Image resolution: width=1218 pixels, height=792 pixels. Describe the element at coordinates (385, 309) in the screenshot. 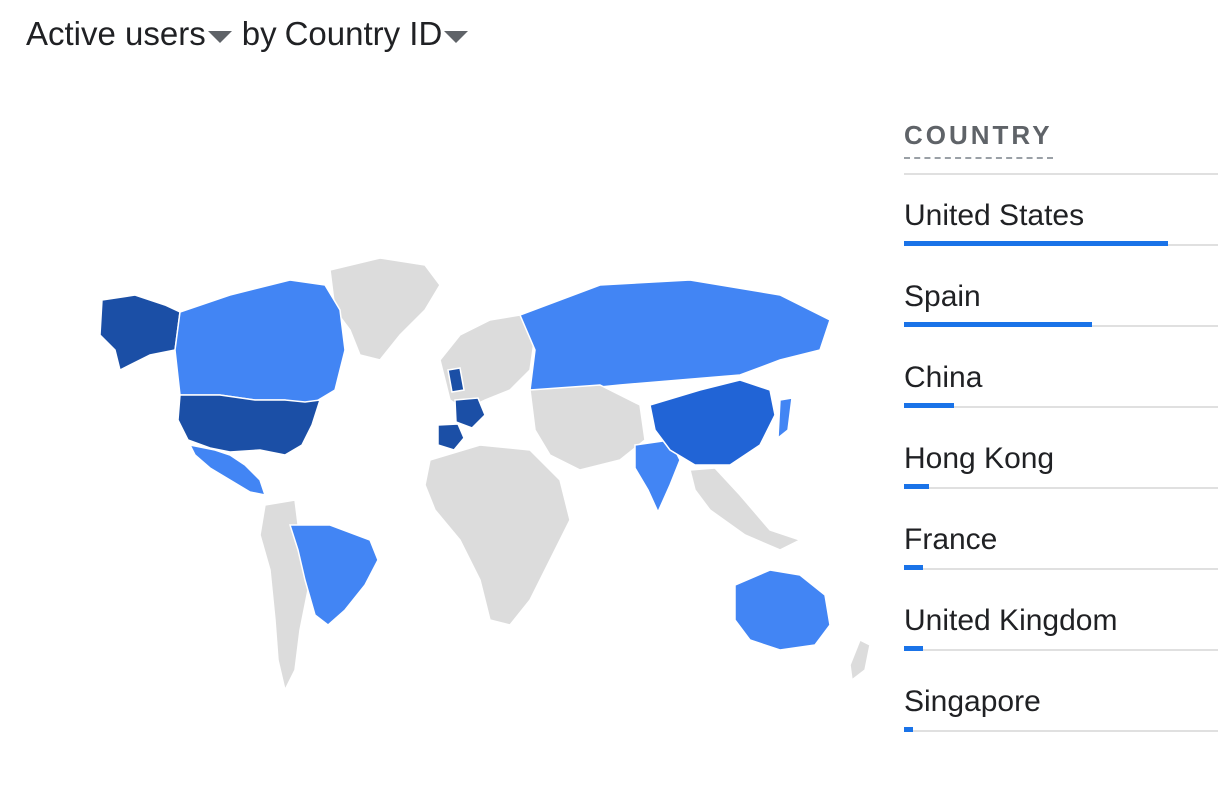

I see `map-region-greenland` at that location.